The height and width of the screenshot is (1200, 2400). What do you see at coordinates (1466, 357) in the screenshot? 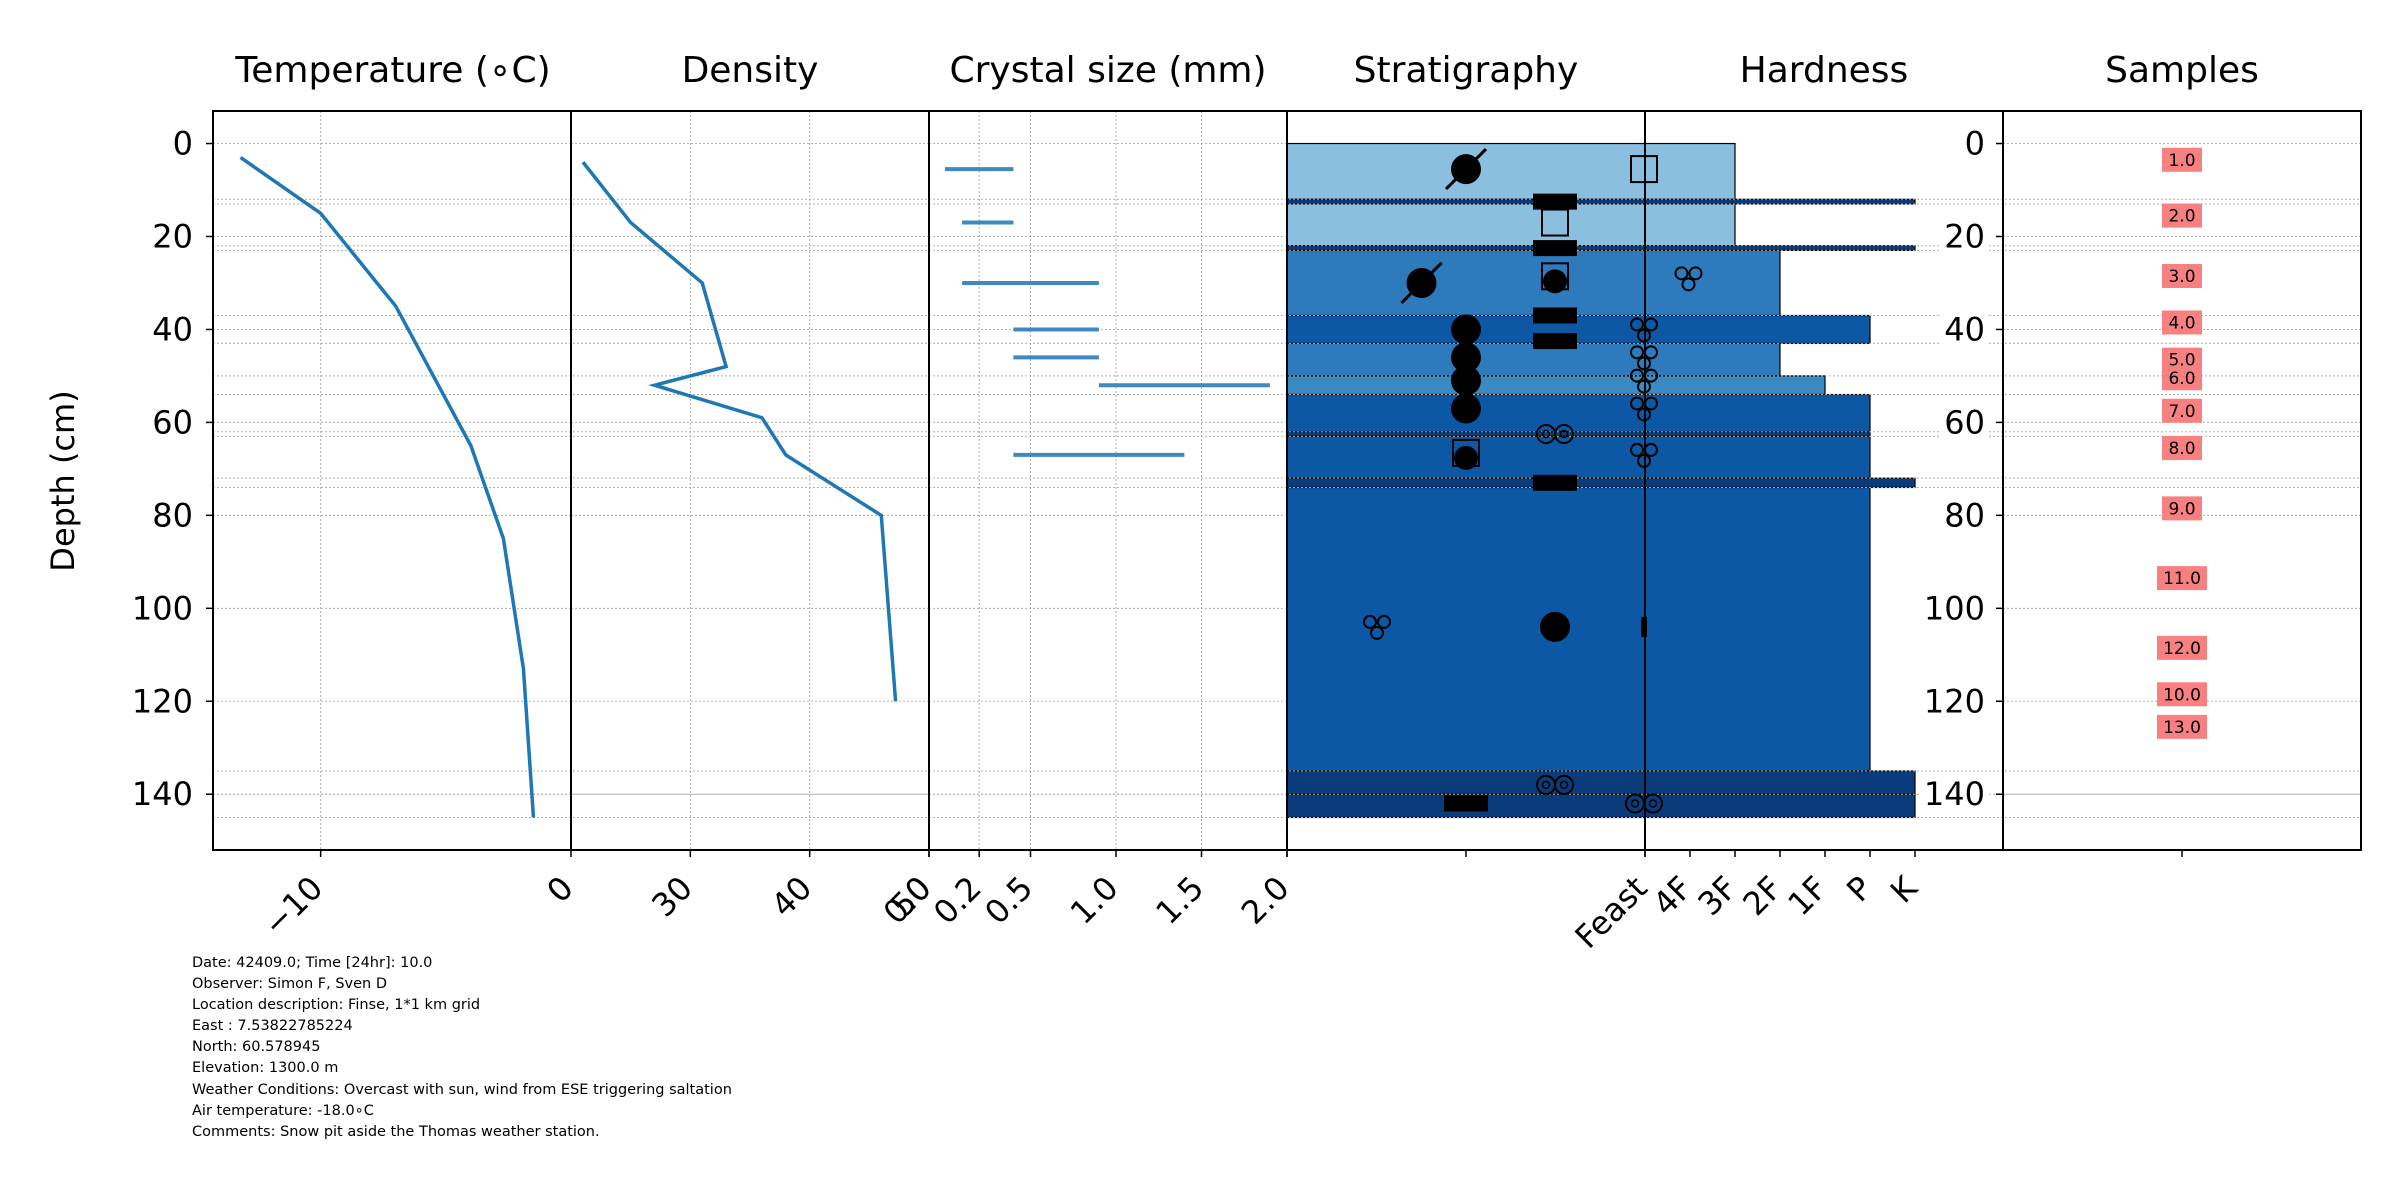
I see `strat-symbol-dot-13-dot` at bounding box center [1466, 357].